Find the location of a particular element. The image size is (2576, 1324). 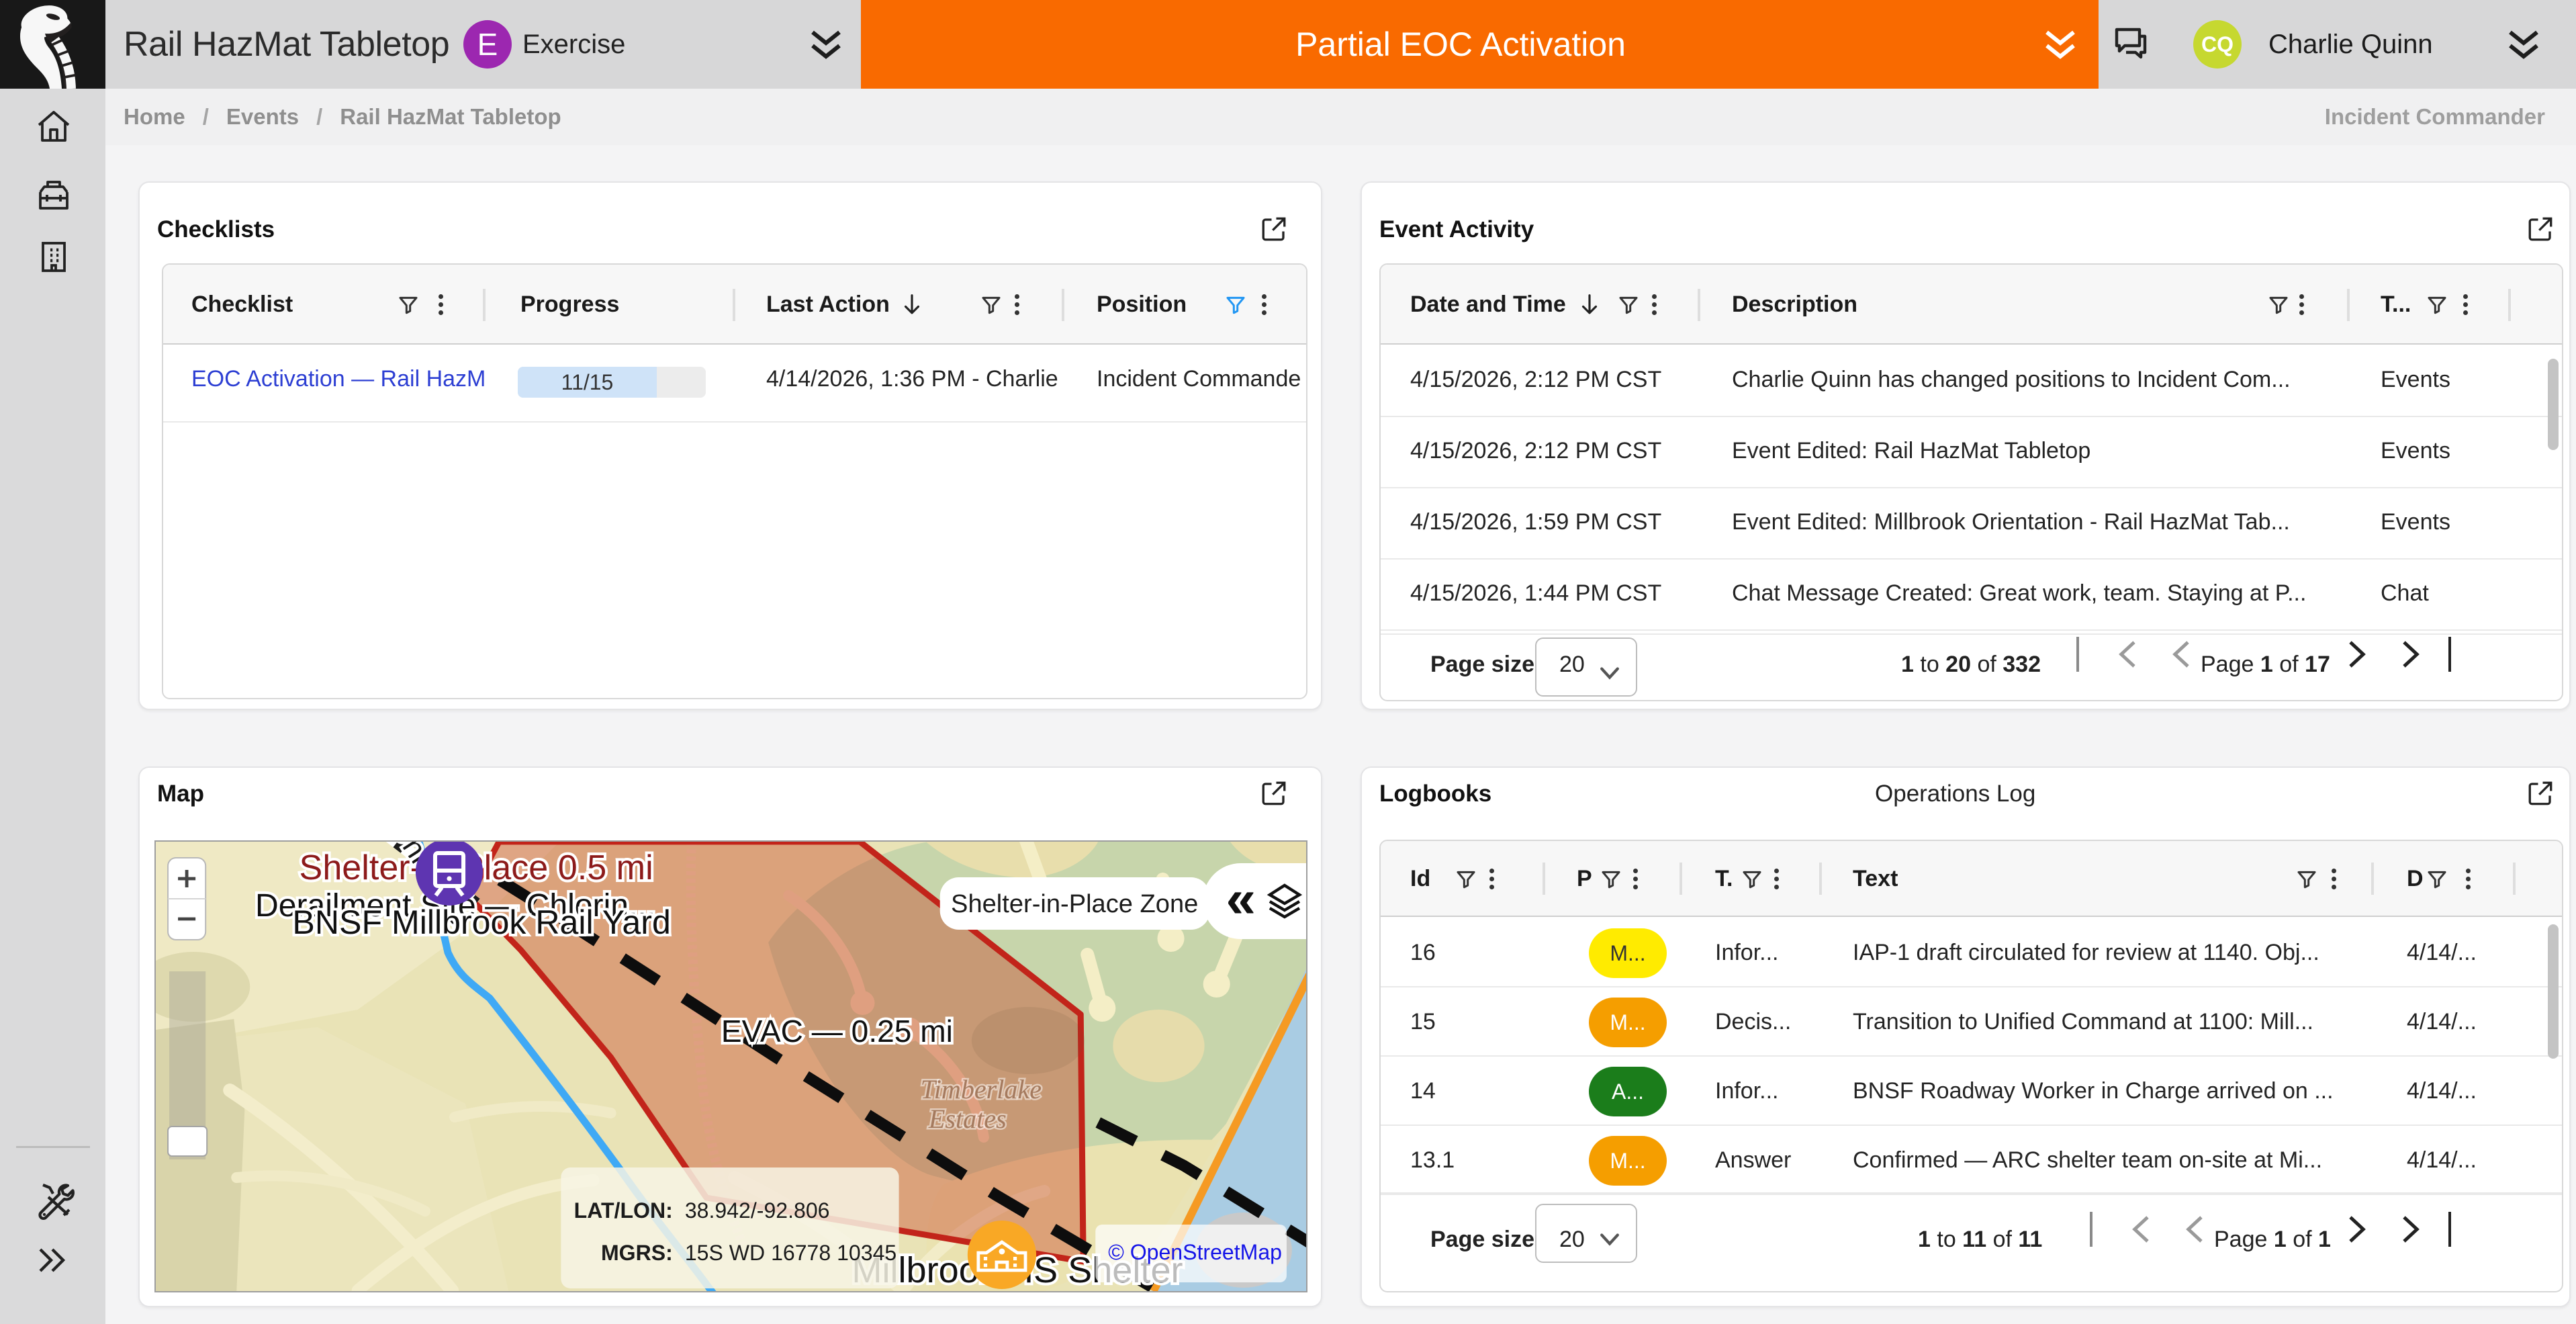

svg-text: MGRS: is located at coordinates (637, 1253).